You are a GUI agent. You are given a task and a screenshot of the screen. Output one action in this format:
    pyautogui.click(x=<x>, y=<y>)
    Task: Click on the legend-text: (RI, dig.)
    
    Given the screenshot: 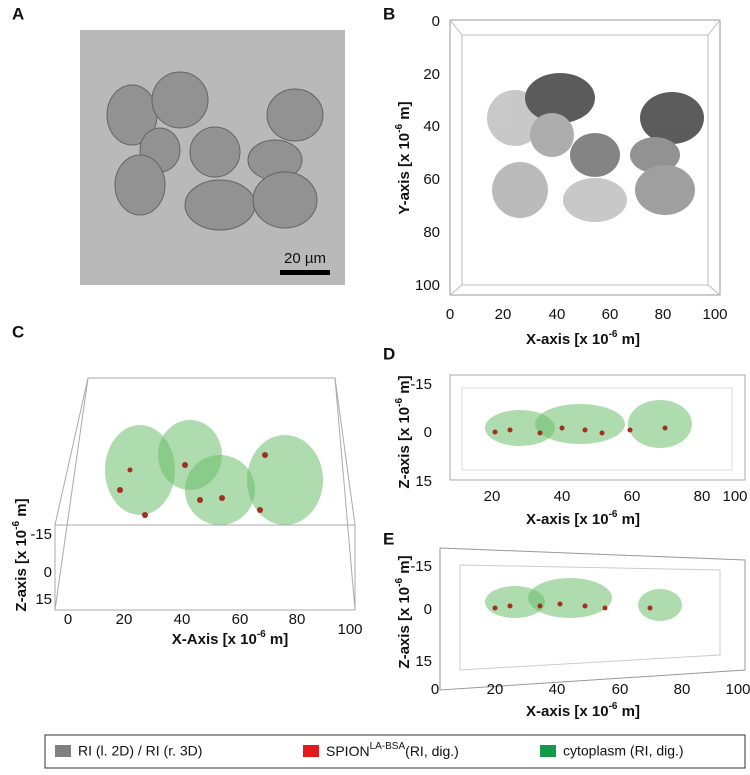 What is the action you would take?
    pyautogui.click(x=432, y=751)
    